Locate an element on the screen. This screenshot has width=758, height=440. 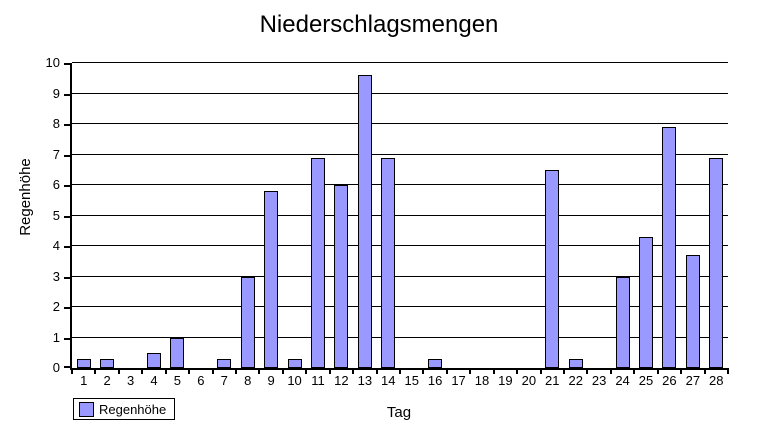
y-tick-label: 3 is located at coordinates (56, 276).